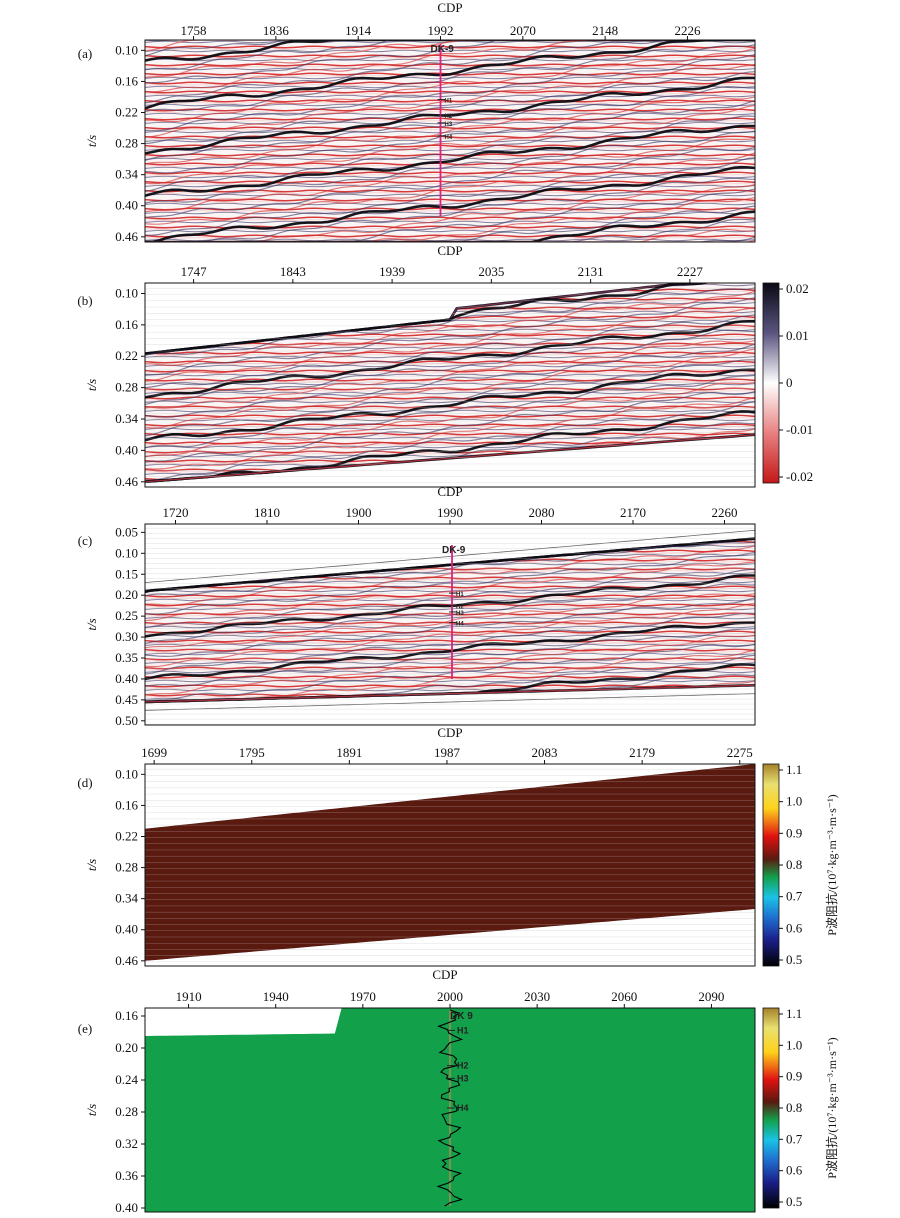  What do you see at coordinates (267, 512) in the screenshot?
I see `x-tick-label: 1810` at bounding box center [267, 512].